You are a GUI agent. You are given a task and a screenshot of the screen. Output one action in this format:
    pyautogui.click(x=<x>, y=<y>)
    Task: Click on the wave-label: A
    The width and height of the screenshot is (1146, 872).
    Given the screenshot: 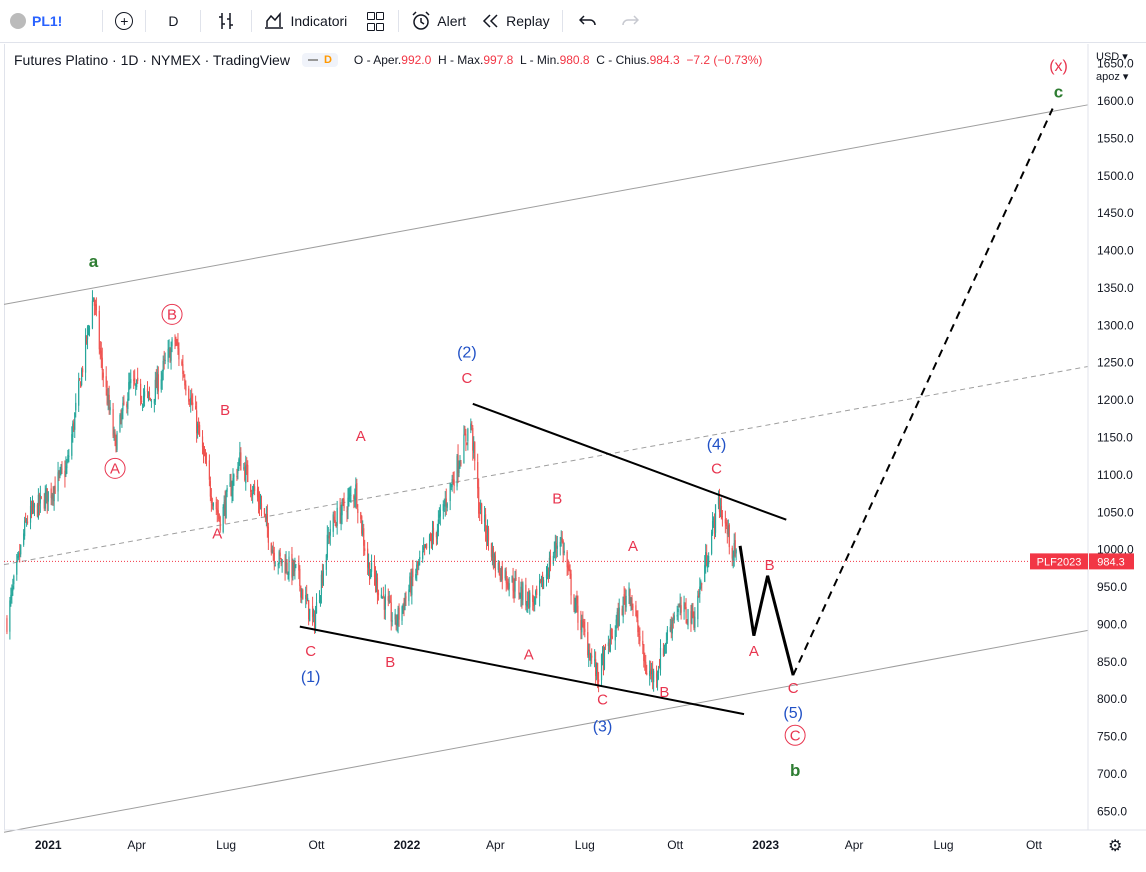 What is the action you would take?
    pyautogui.click(x=217, y=533)
    